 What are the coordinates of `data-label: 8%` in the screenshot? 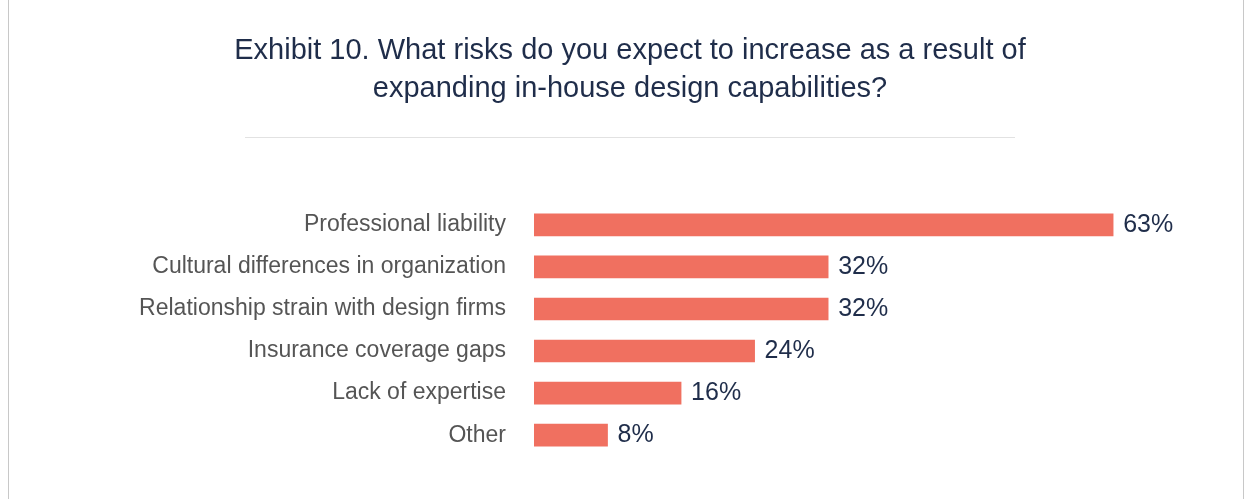 It's located at (635, 433).